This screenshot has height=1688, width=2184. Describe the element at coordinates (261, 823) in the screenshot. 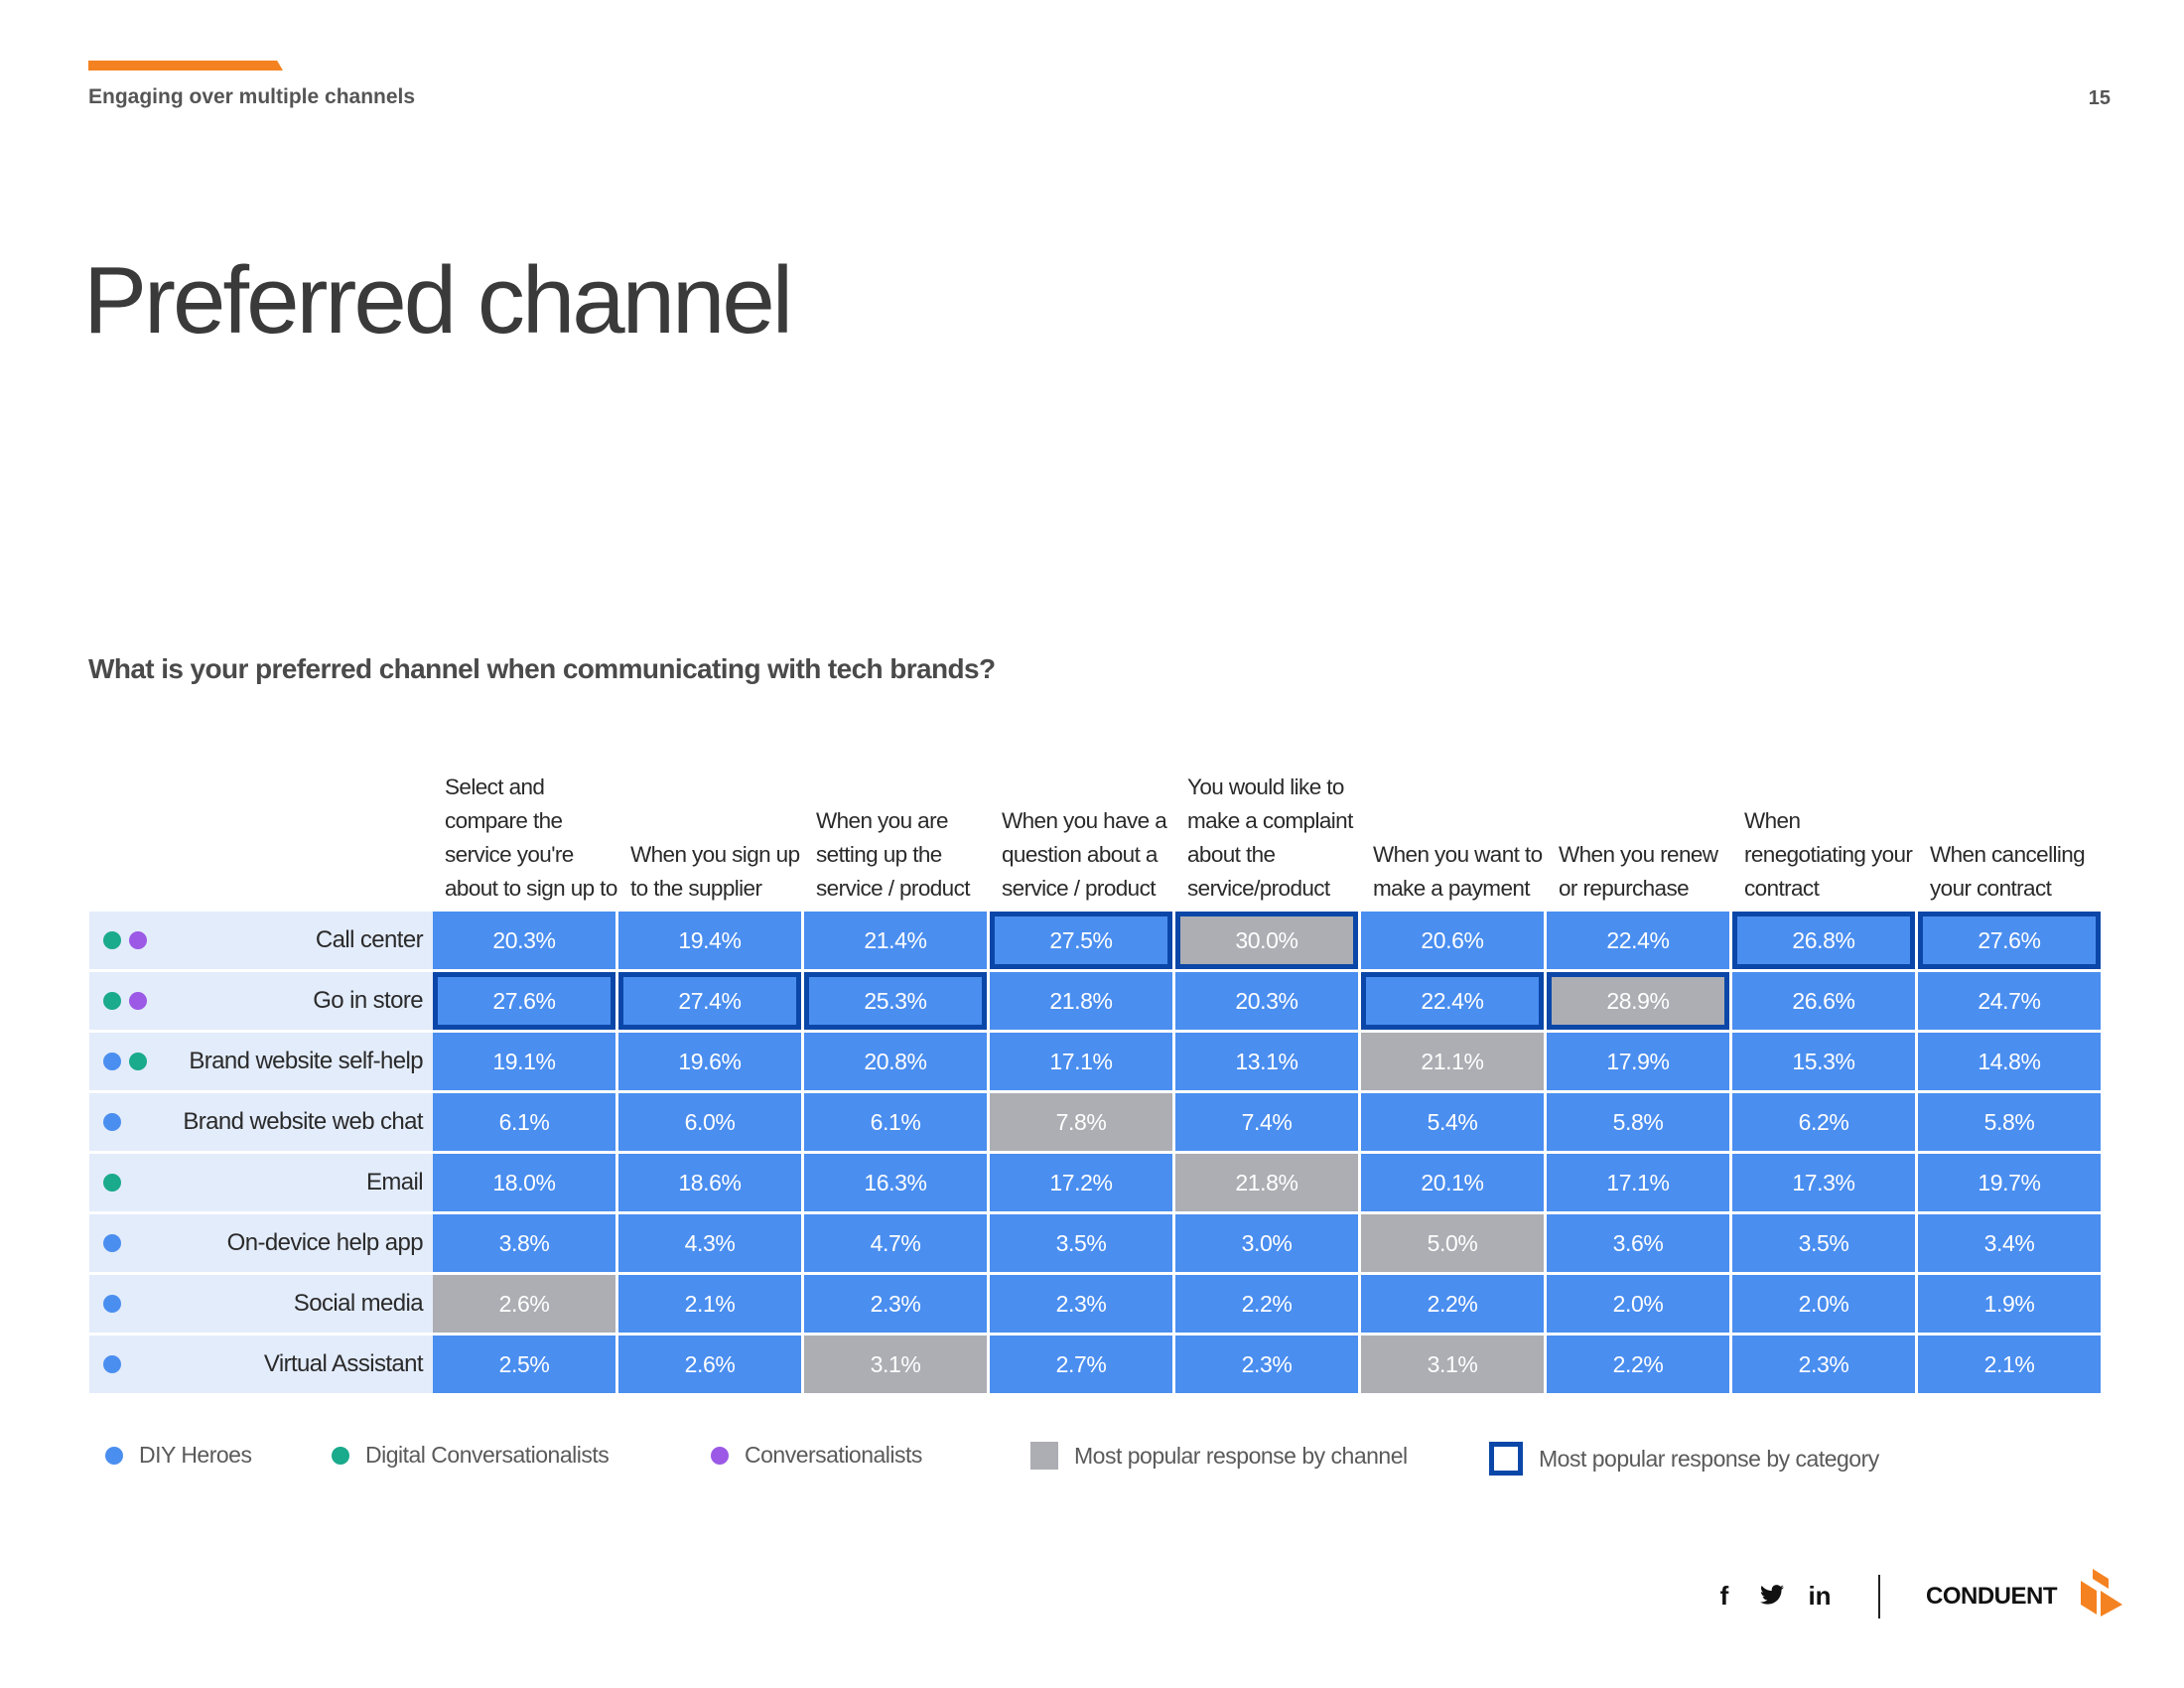

I see `table-corner` at that location.